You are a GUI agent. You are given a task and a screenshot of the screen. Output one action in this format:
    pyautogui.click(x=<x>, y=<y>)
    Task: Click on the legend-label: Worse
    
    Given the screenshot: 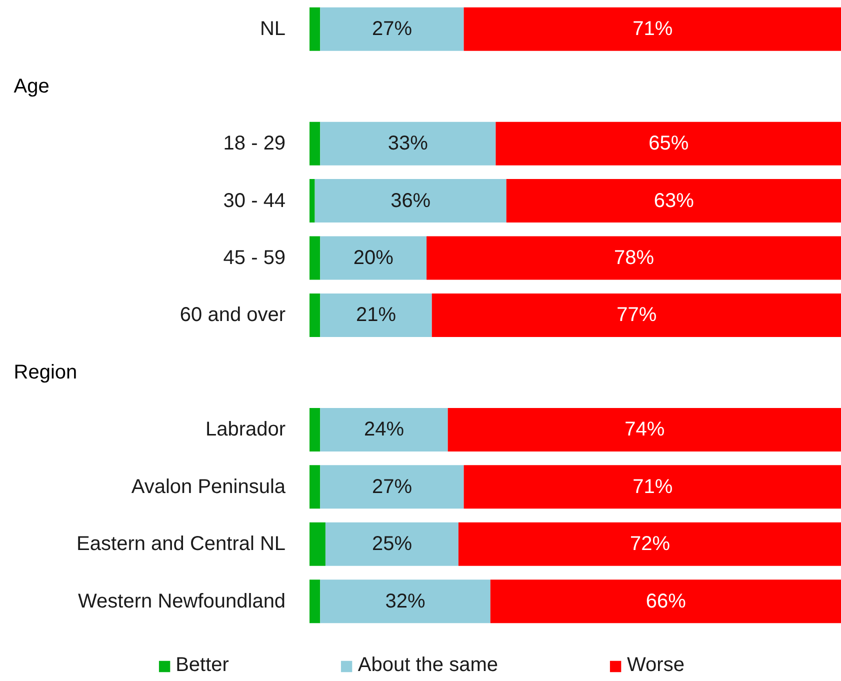 What is the action you would take?
    pyautogui.click(x=655, y=665)
    